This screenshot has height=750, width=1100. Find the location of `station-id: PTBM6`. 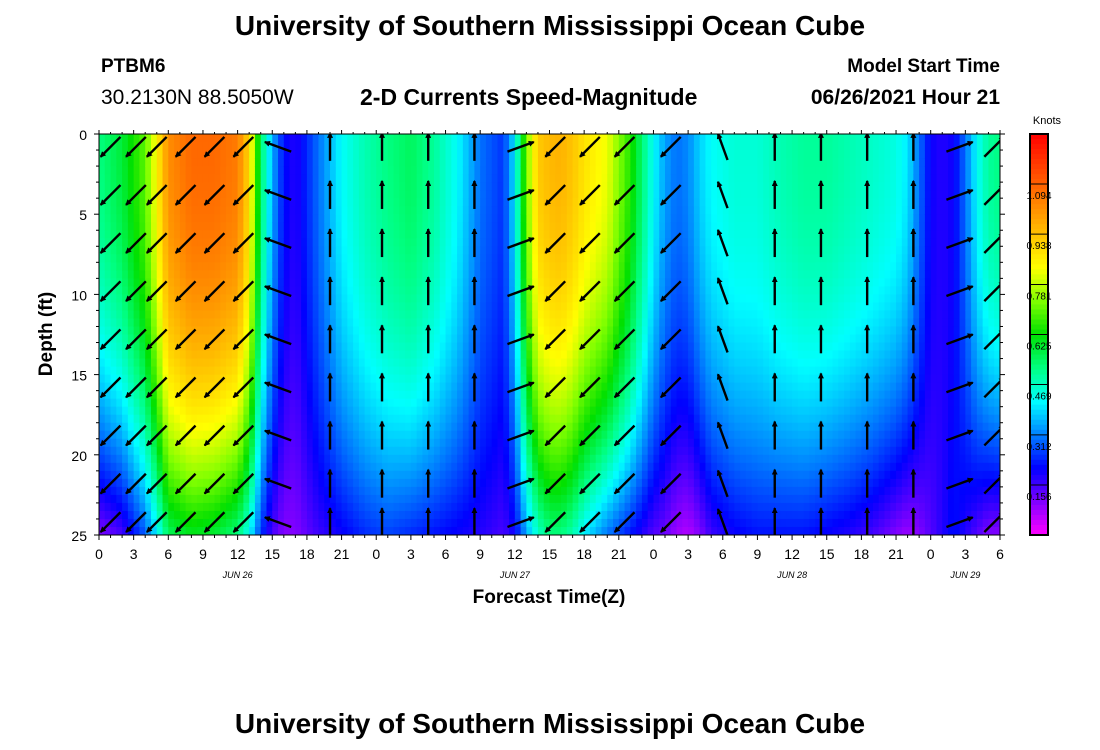

station-id: PTBM6 is located at coordinates (133, 66).